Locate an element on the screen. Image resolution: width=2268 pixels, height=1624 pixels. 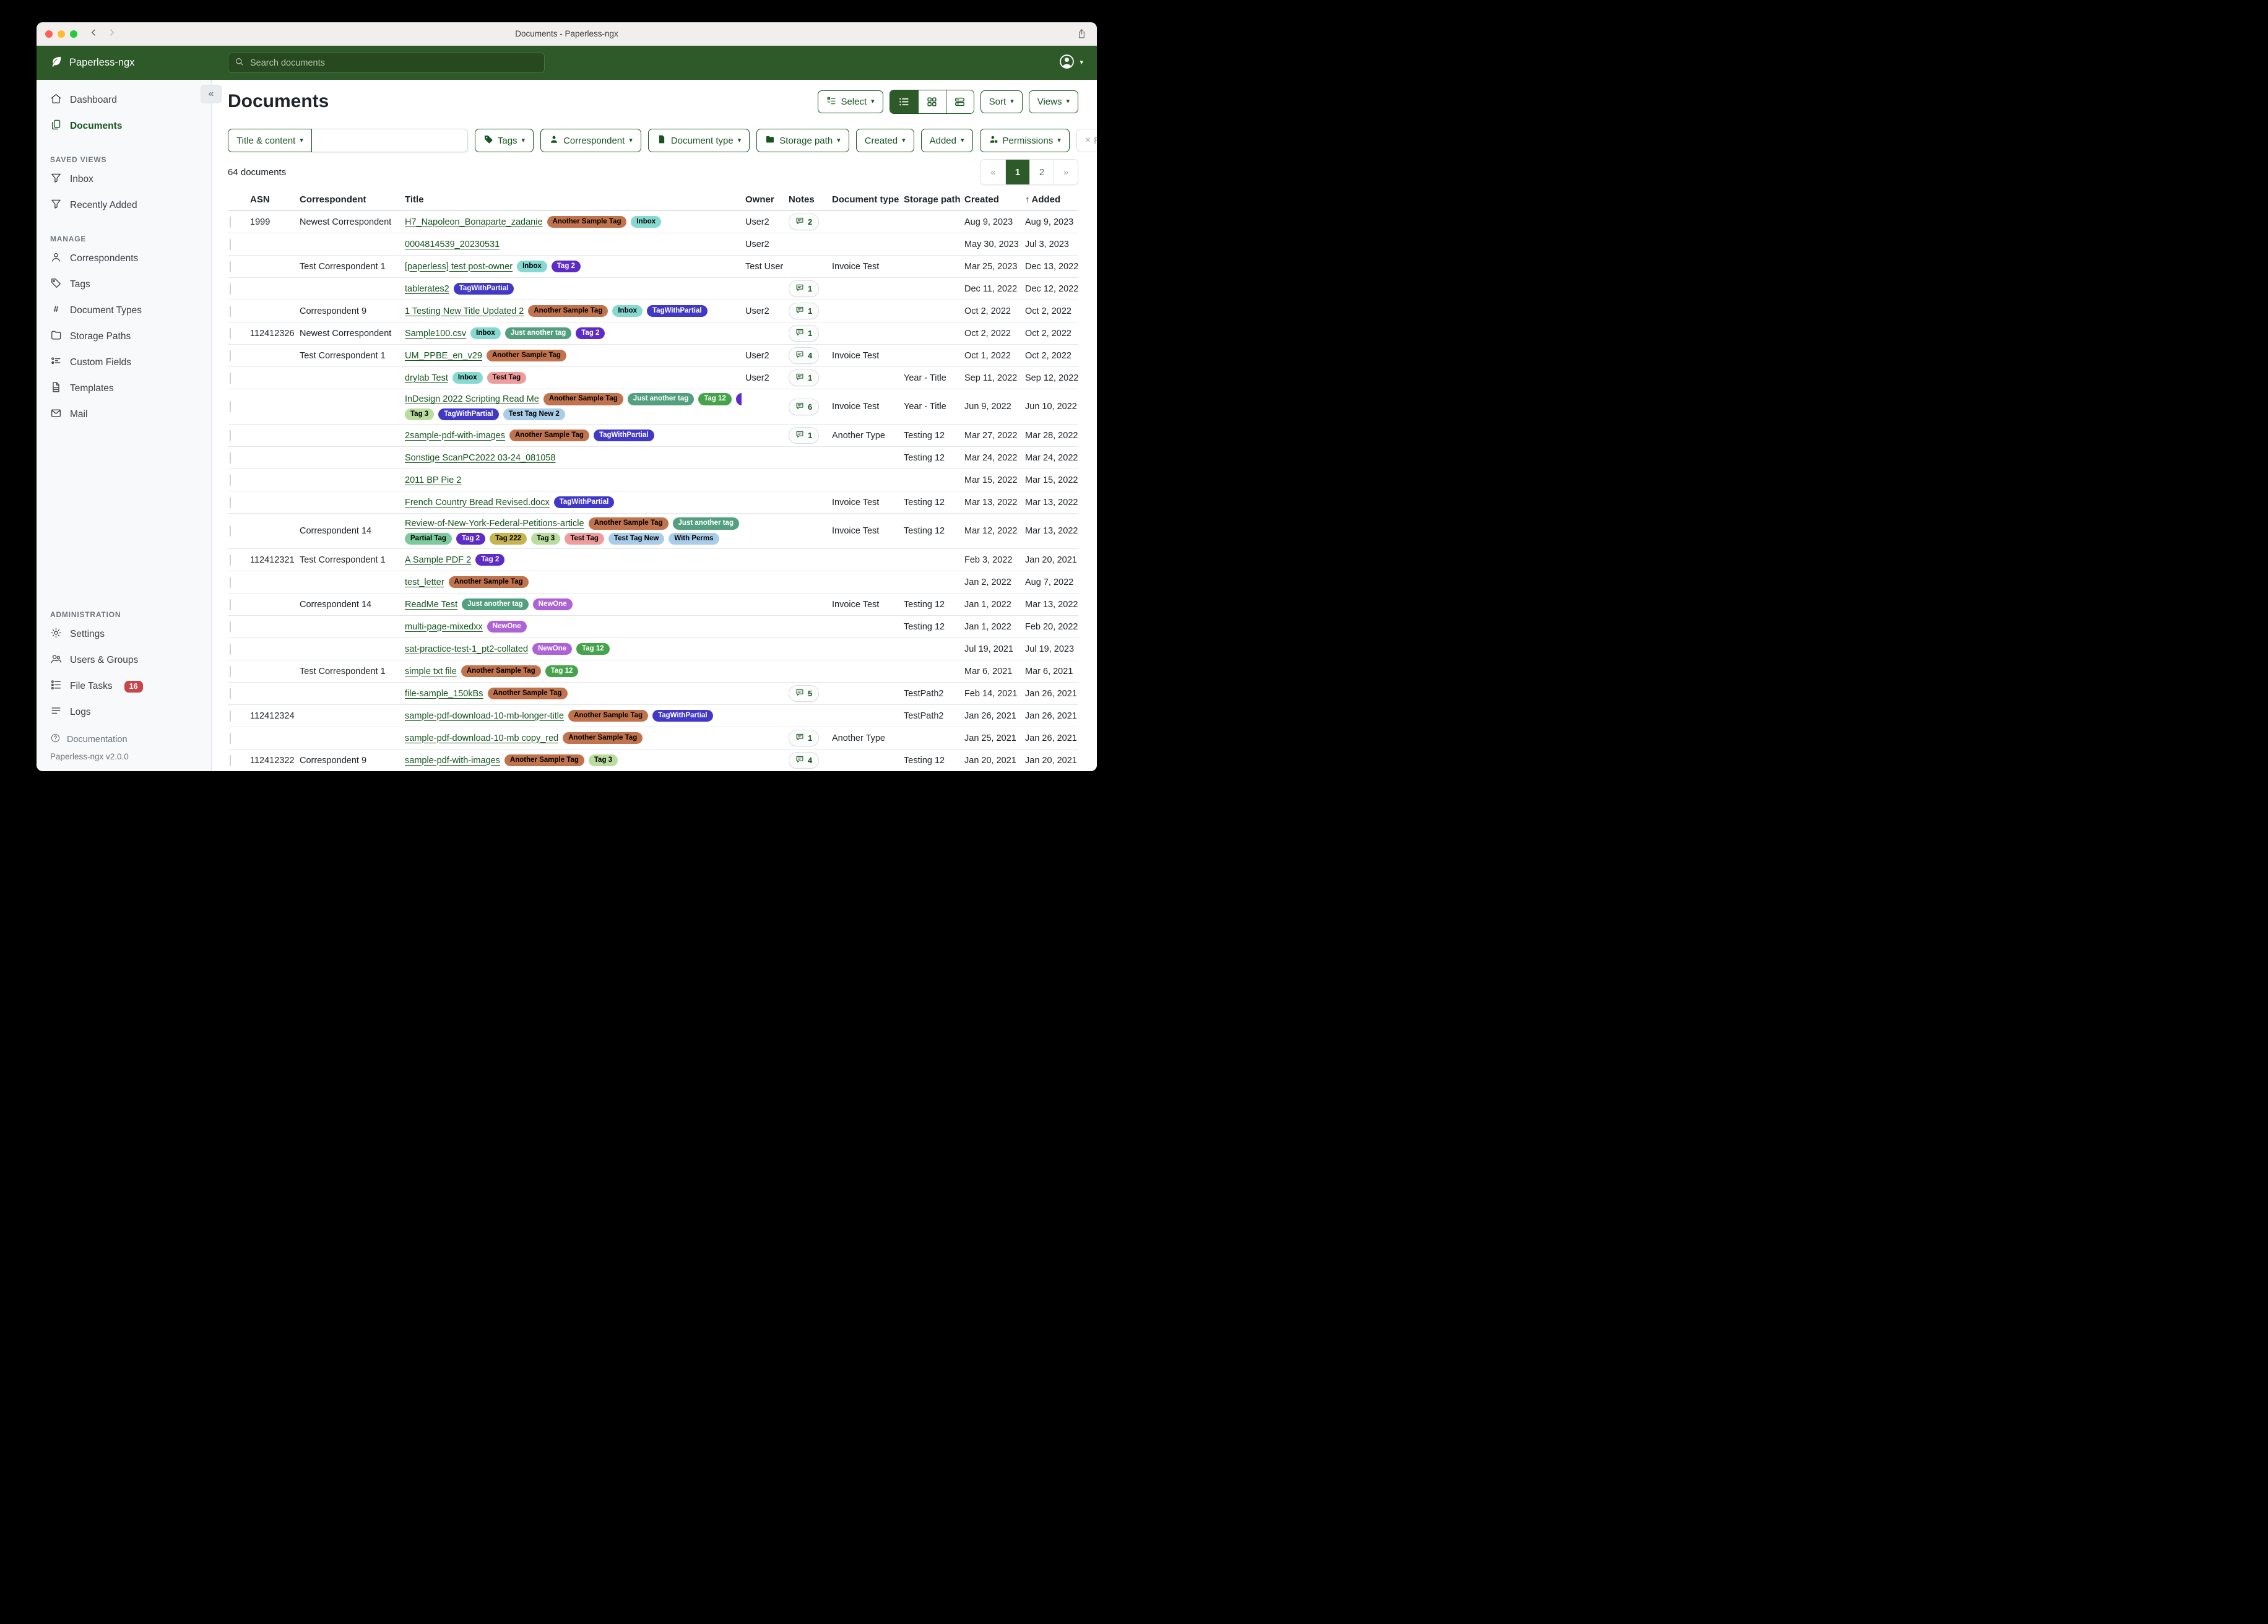
column-header-title: Title is located at coordinates (414, 199).